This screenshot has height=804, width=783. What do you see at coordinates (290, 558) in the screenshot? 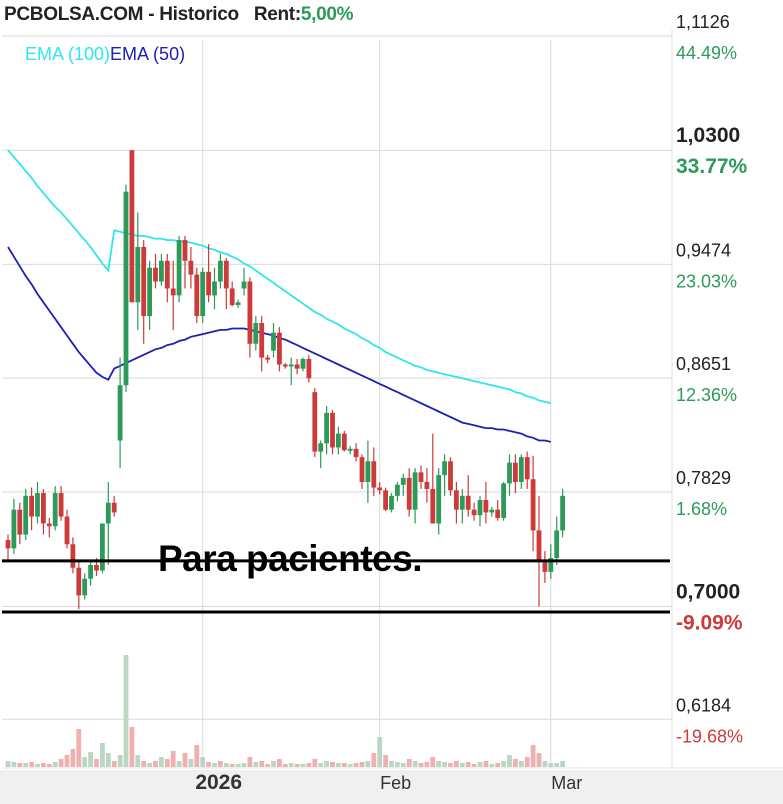
I see `chart-annotation: Para pacientes.` at bounding box center [290, 558].